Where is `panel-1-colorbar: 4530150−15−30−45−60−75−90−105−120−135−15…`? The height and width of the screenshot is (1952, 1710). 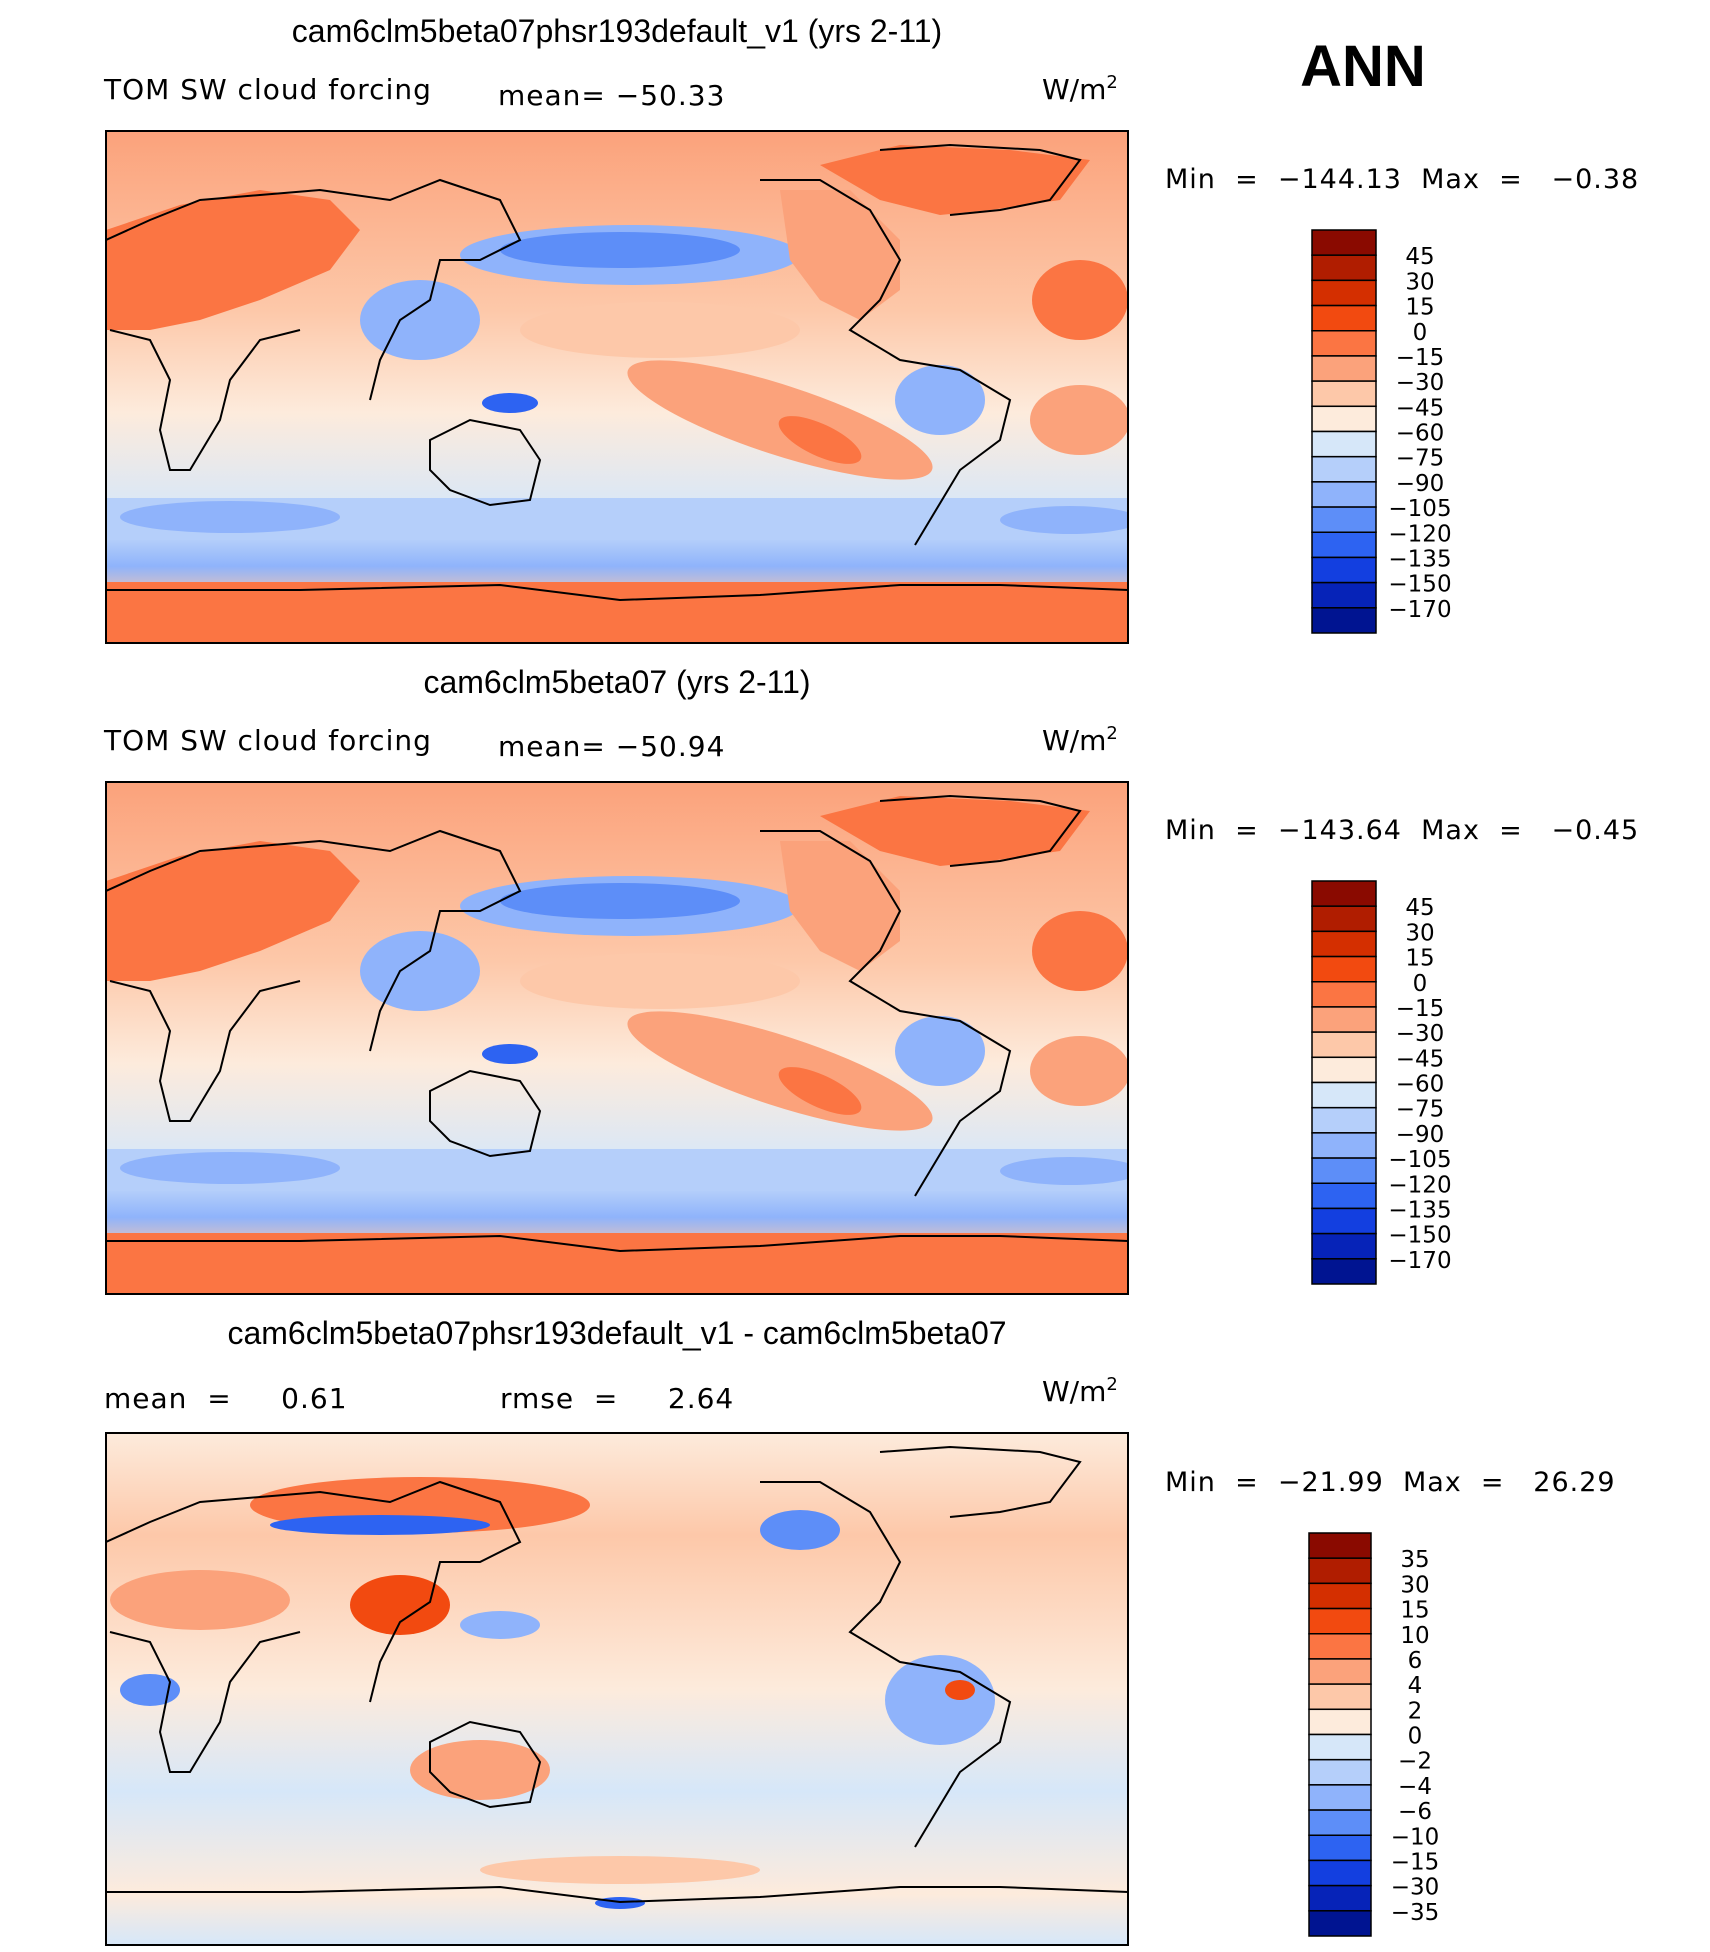 panel-1-colorbar: 4530150−15−30−45−60−75−90−105−120−135−15… is located at coordinates (1381, 431).